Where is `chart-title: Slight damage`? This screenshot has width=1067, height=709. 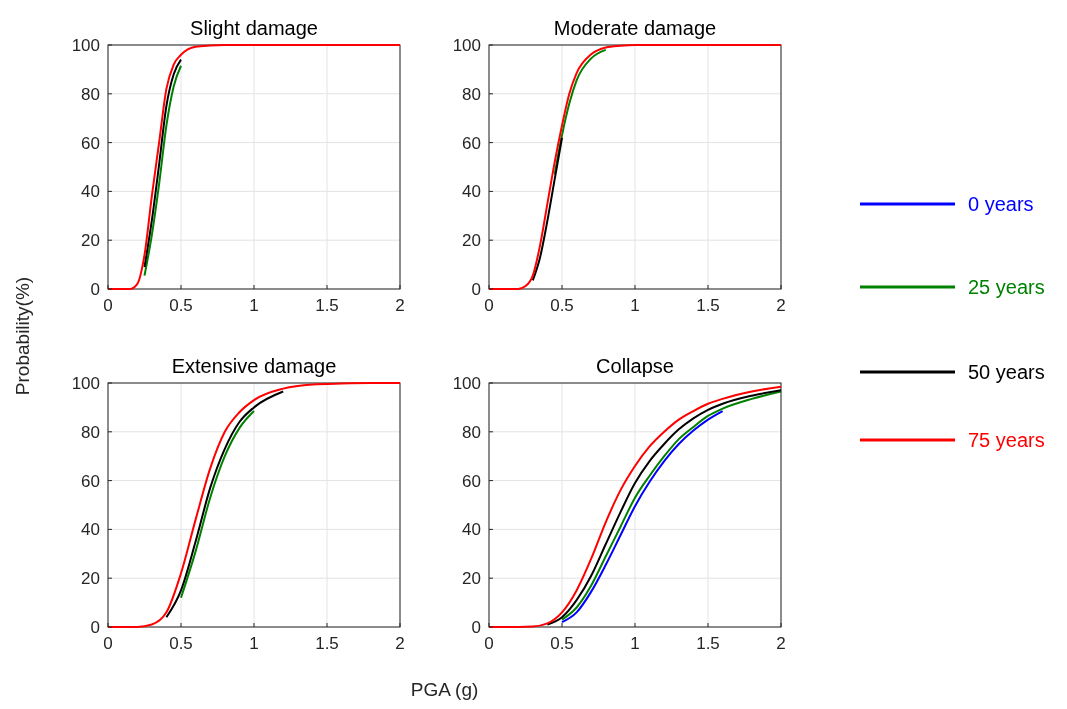
chart-title: Slight damage is located at coordinates (254, 28).